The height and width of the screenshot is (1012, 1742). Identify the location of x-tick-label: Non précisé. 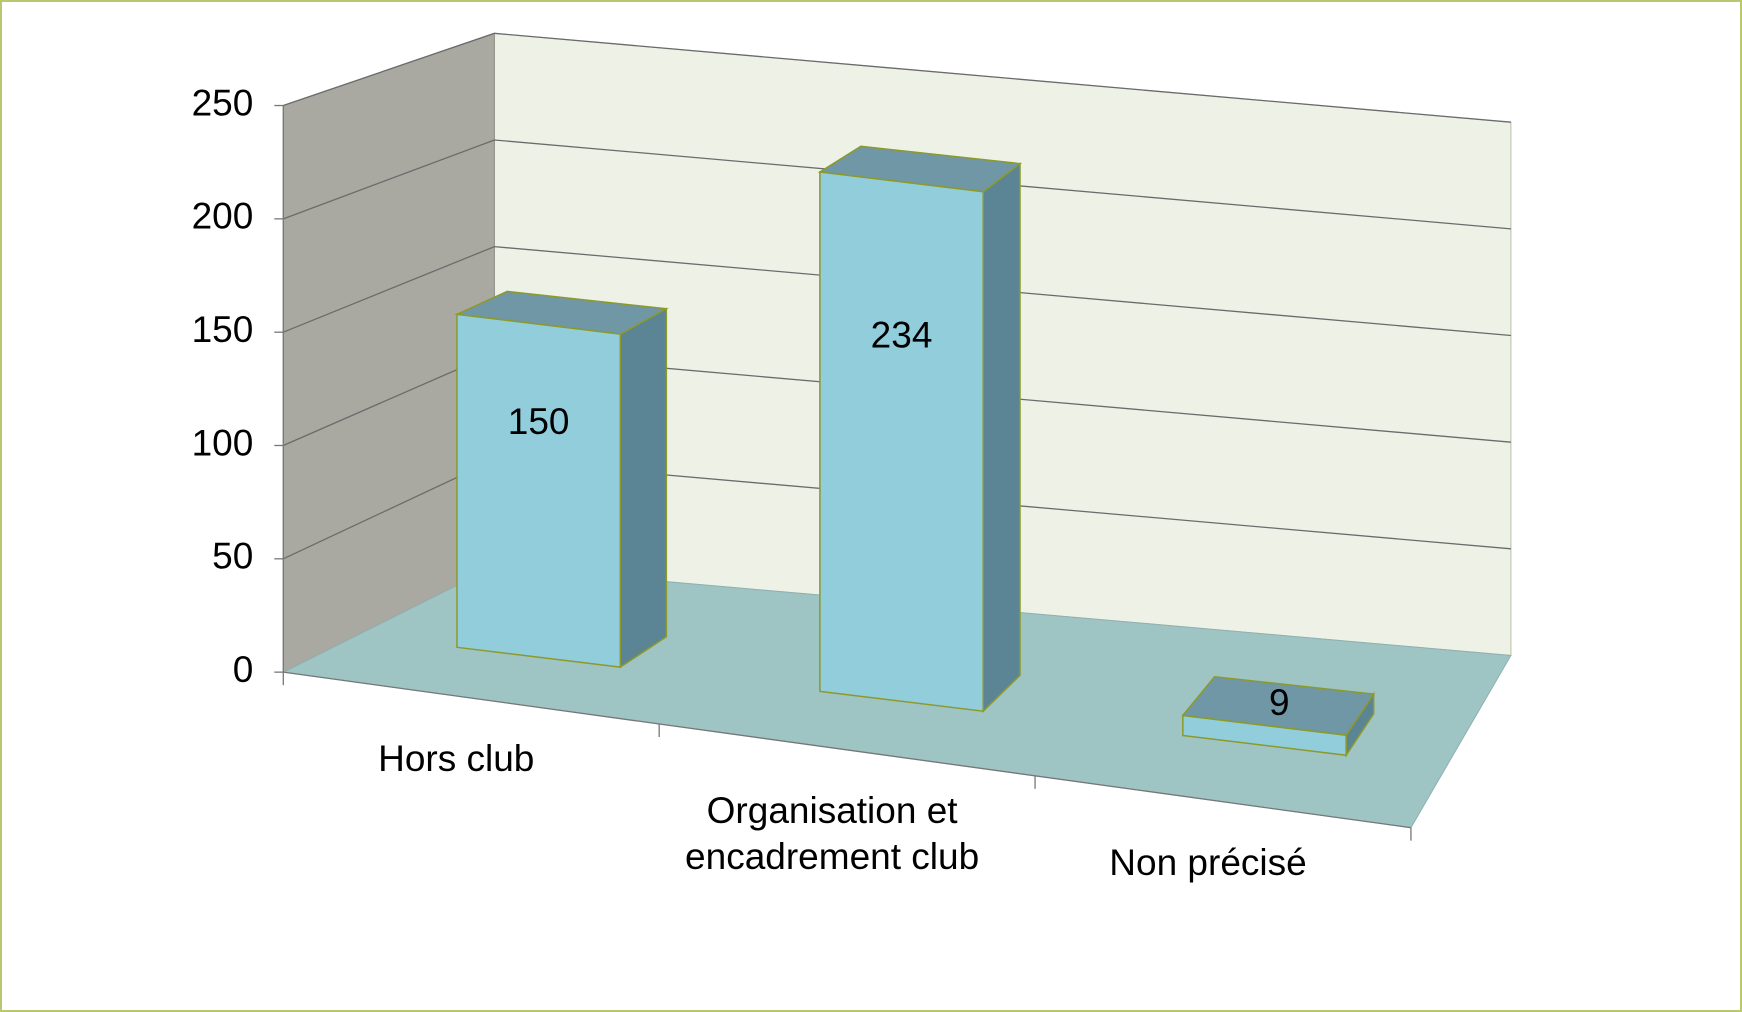
(1208, 862).